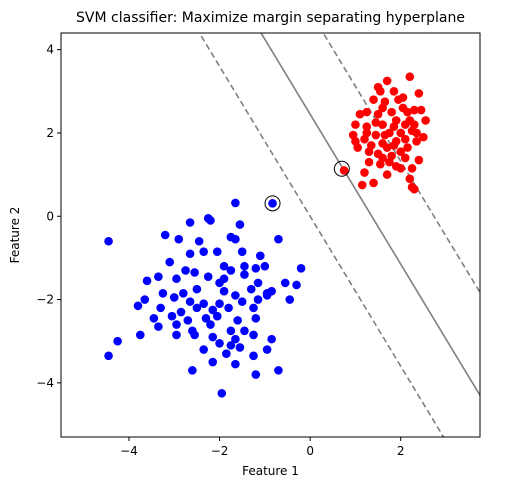  I want to click on x-axis-ticks: −4 −2 0 2, so click(262, 447).